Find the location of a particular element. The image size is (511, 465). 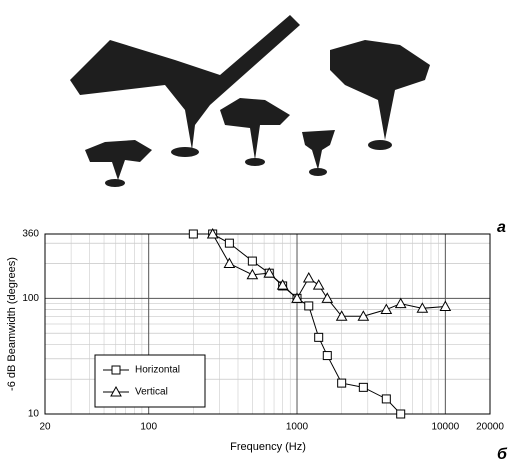

x-axis-label: Frequency (Hz) is located at coordinates (268, 447).